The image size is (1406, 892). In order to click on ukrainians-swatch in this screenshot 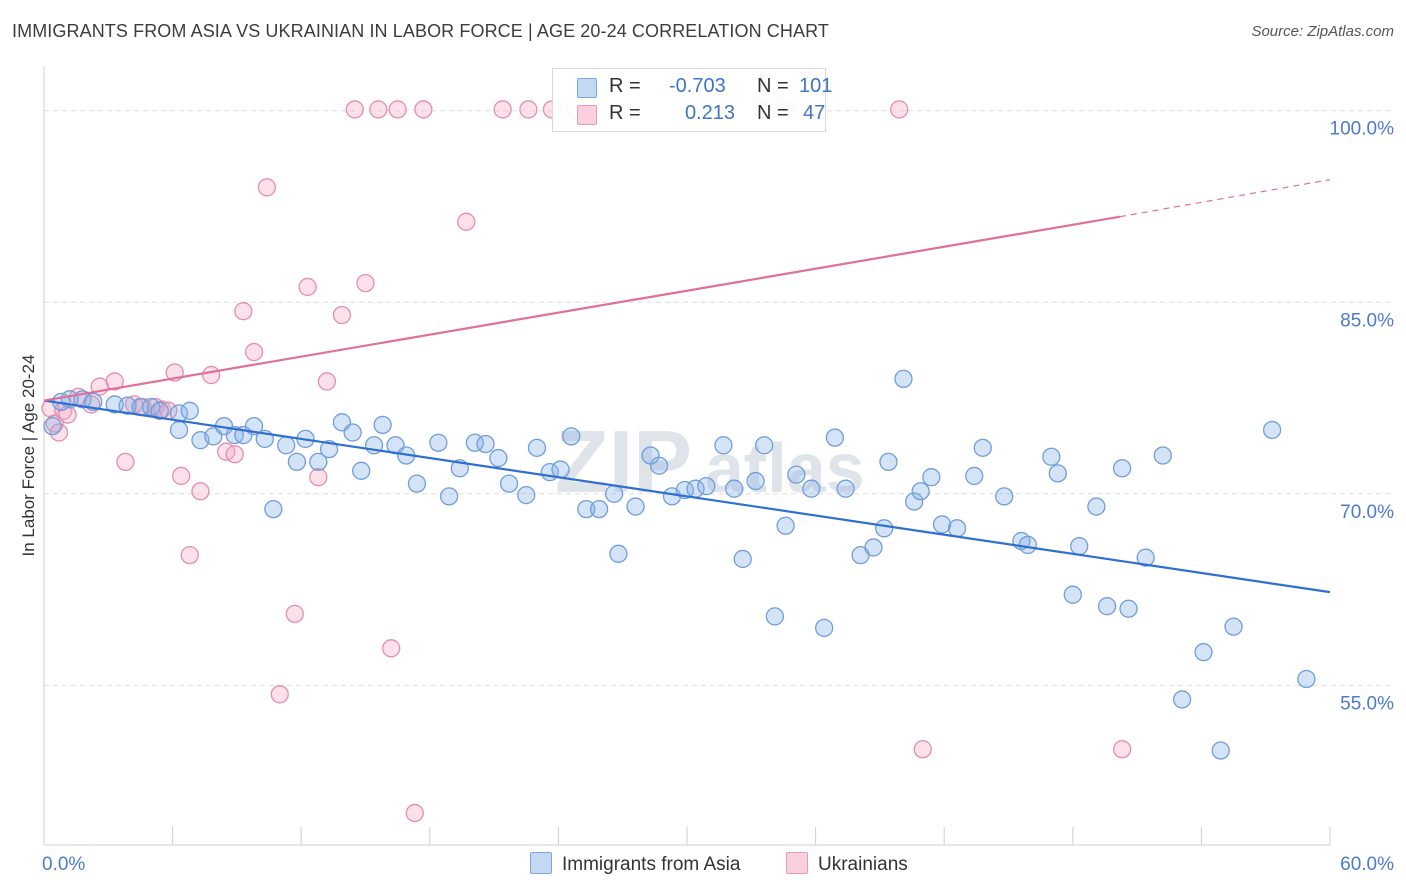, I will do `click(587, 115)`.